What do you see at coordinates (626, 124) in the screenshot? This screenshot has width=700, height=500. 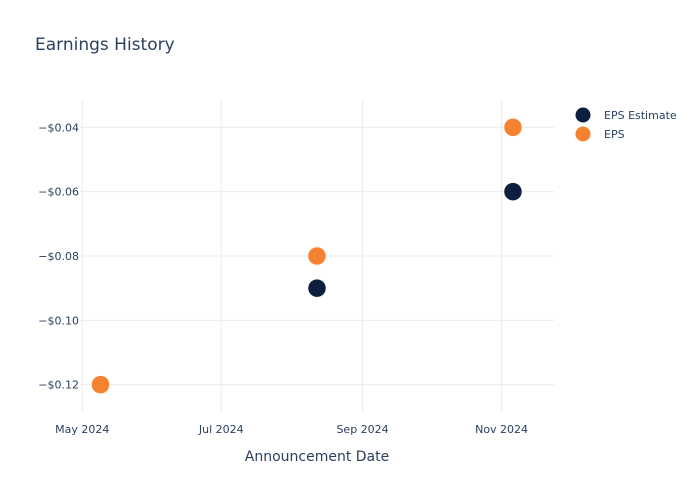 I see `legend: EPS Estimate EPS` at bounding box center [626, 124].